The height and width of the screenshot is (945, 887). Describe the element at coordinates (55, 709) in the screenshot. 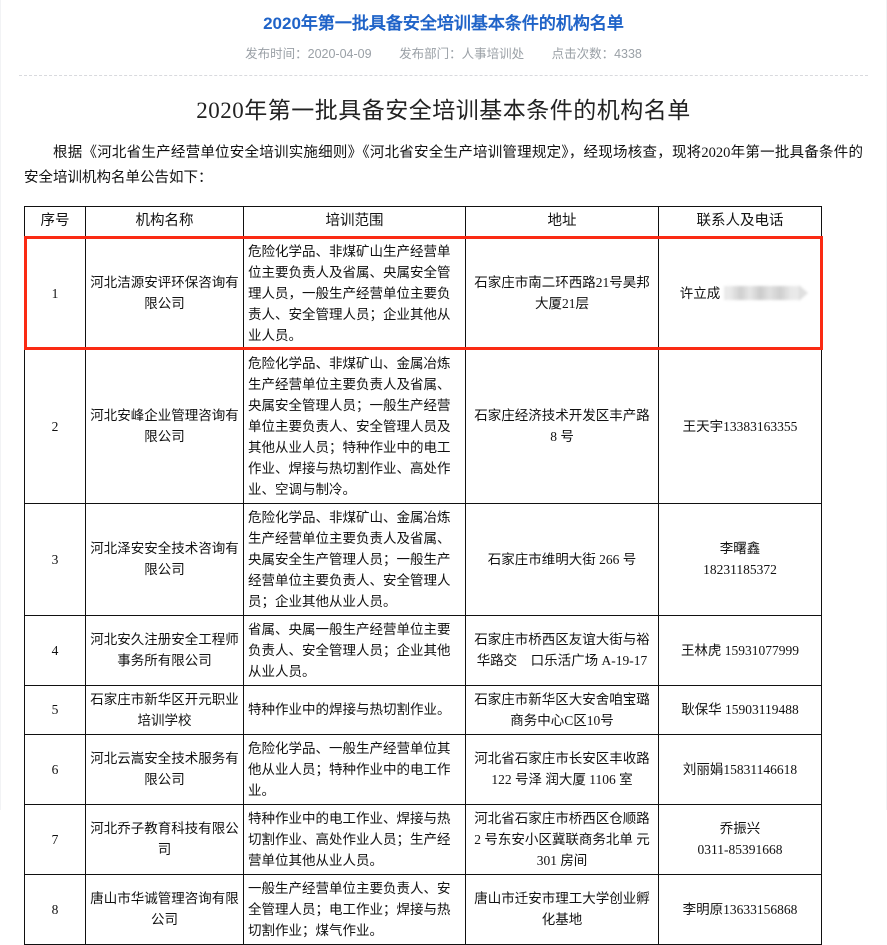

I see `cell-index: 5` at that location.